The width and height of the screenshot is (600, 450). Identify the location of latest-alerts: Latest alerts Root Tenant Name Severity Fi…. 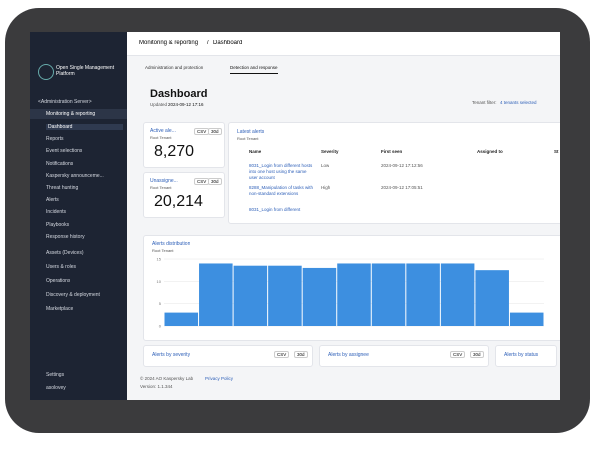
(394, 173).